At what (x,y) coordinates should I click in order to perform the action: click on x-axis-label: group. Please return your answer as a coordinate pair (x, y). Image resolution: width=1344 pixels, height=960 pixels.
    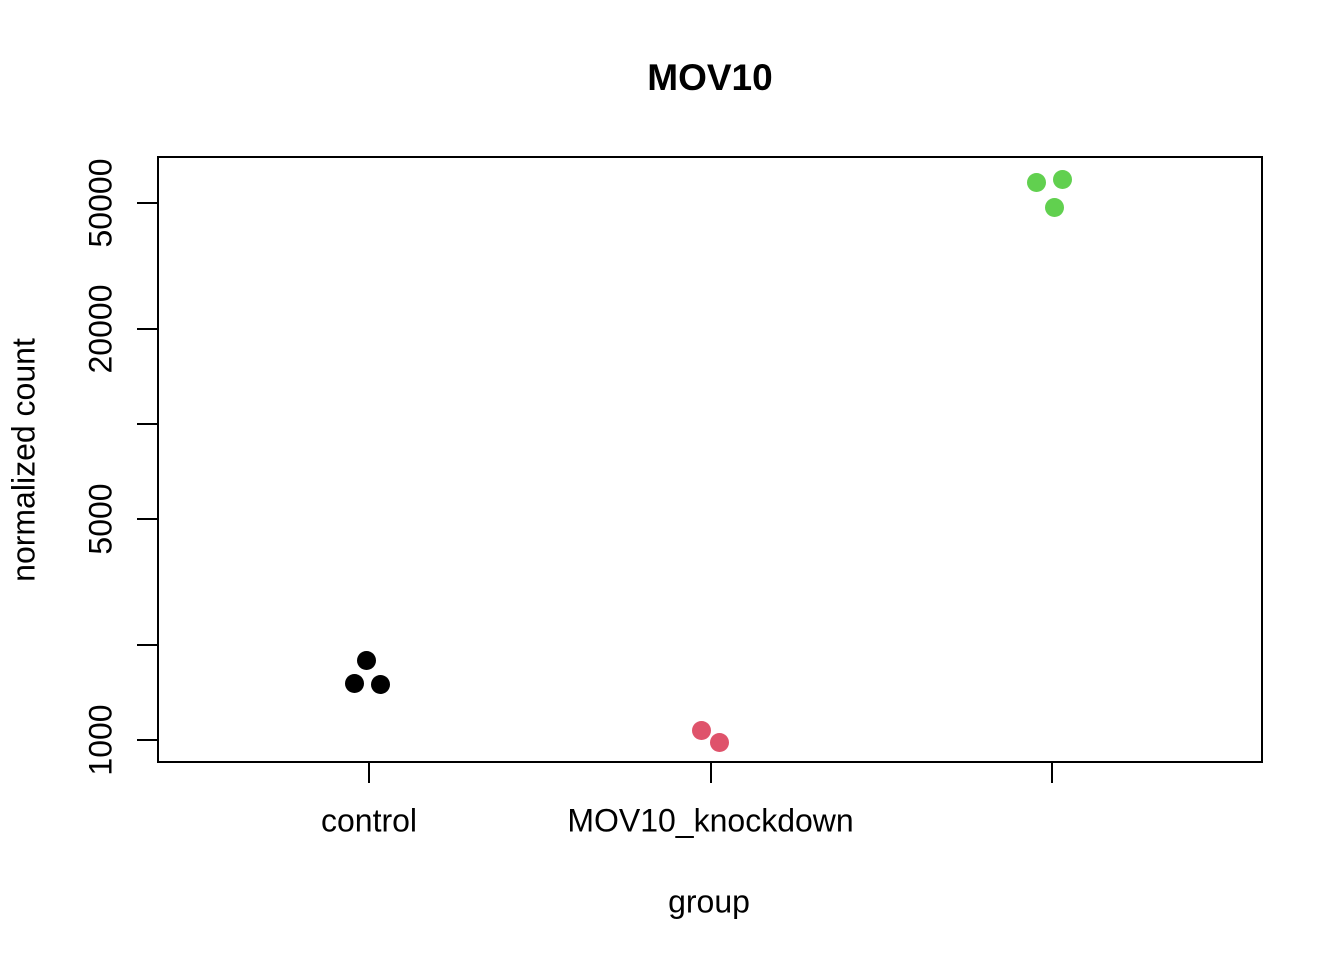
    Looking at the image, I should click on (709, 901).